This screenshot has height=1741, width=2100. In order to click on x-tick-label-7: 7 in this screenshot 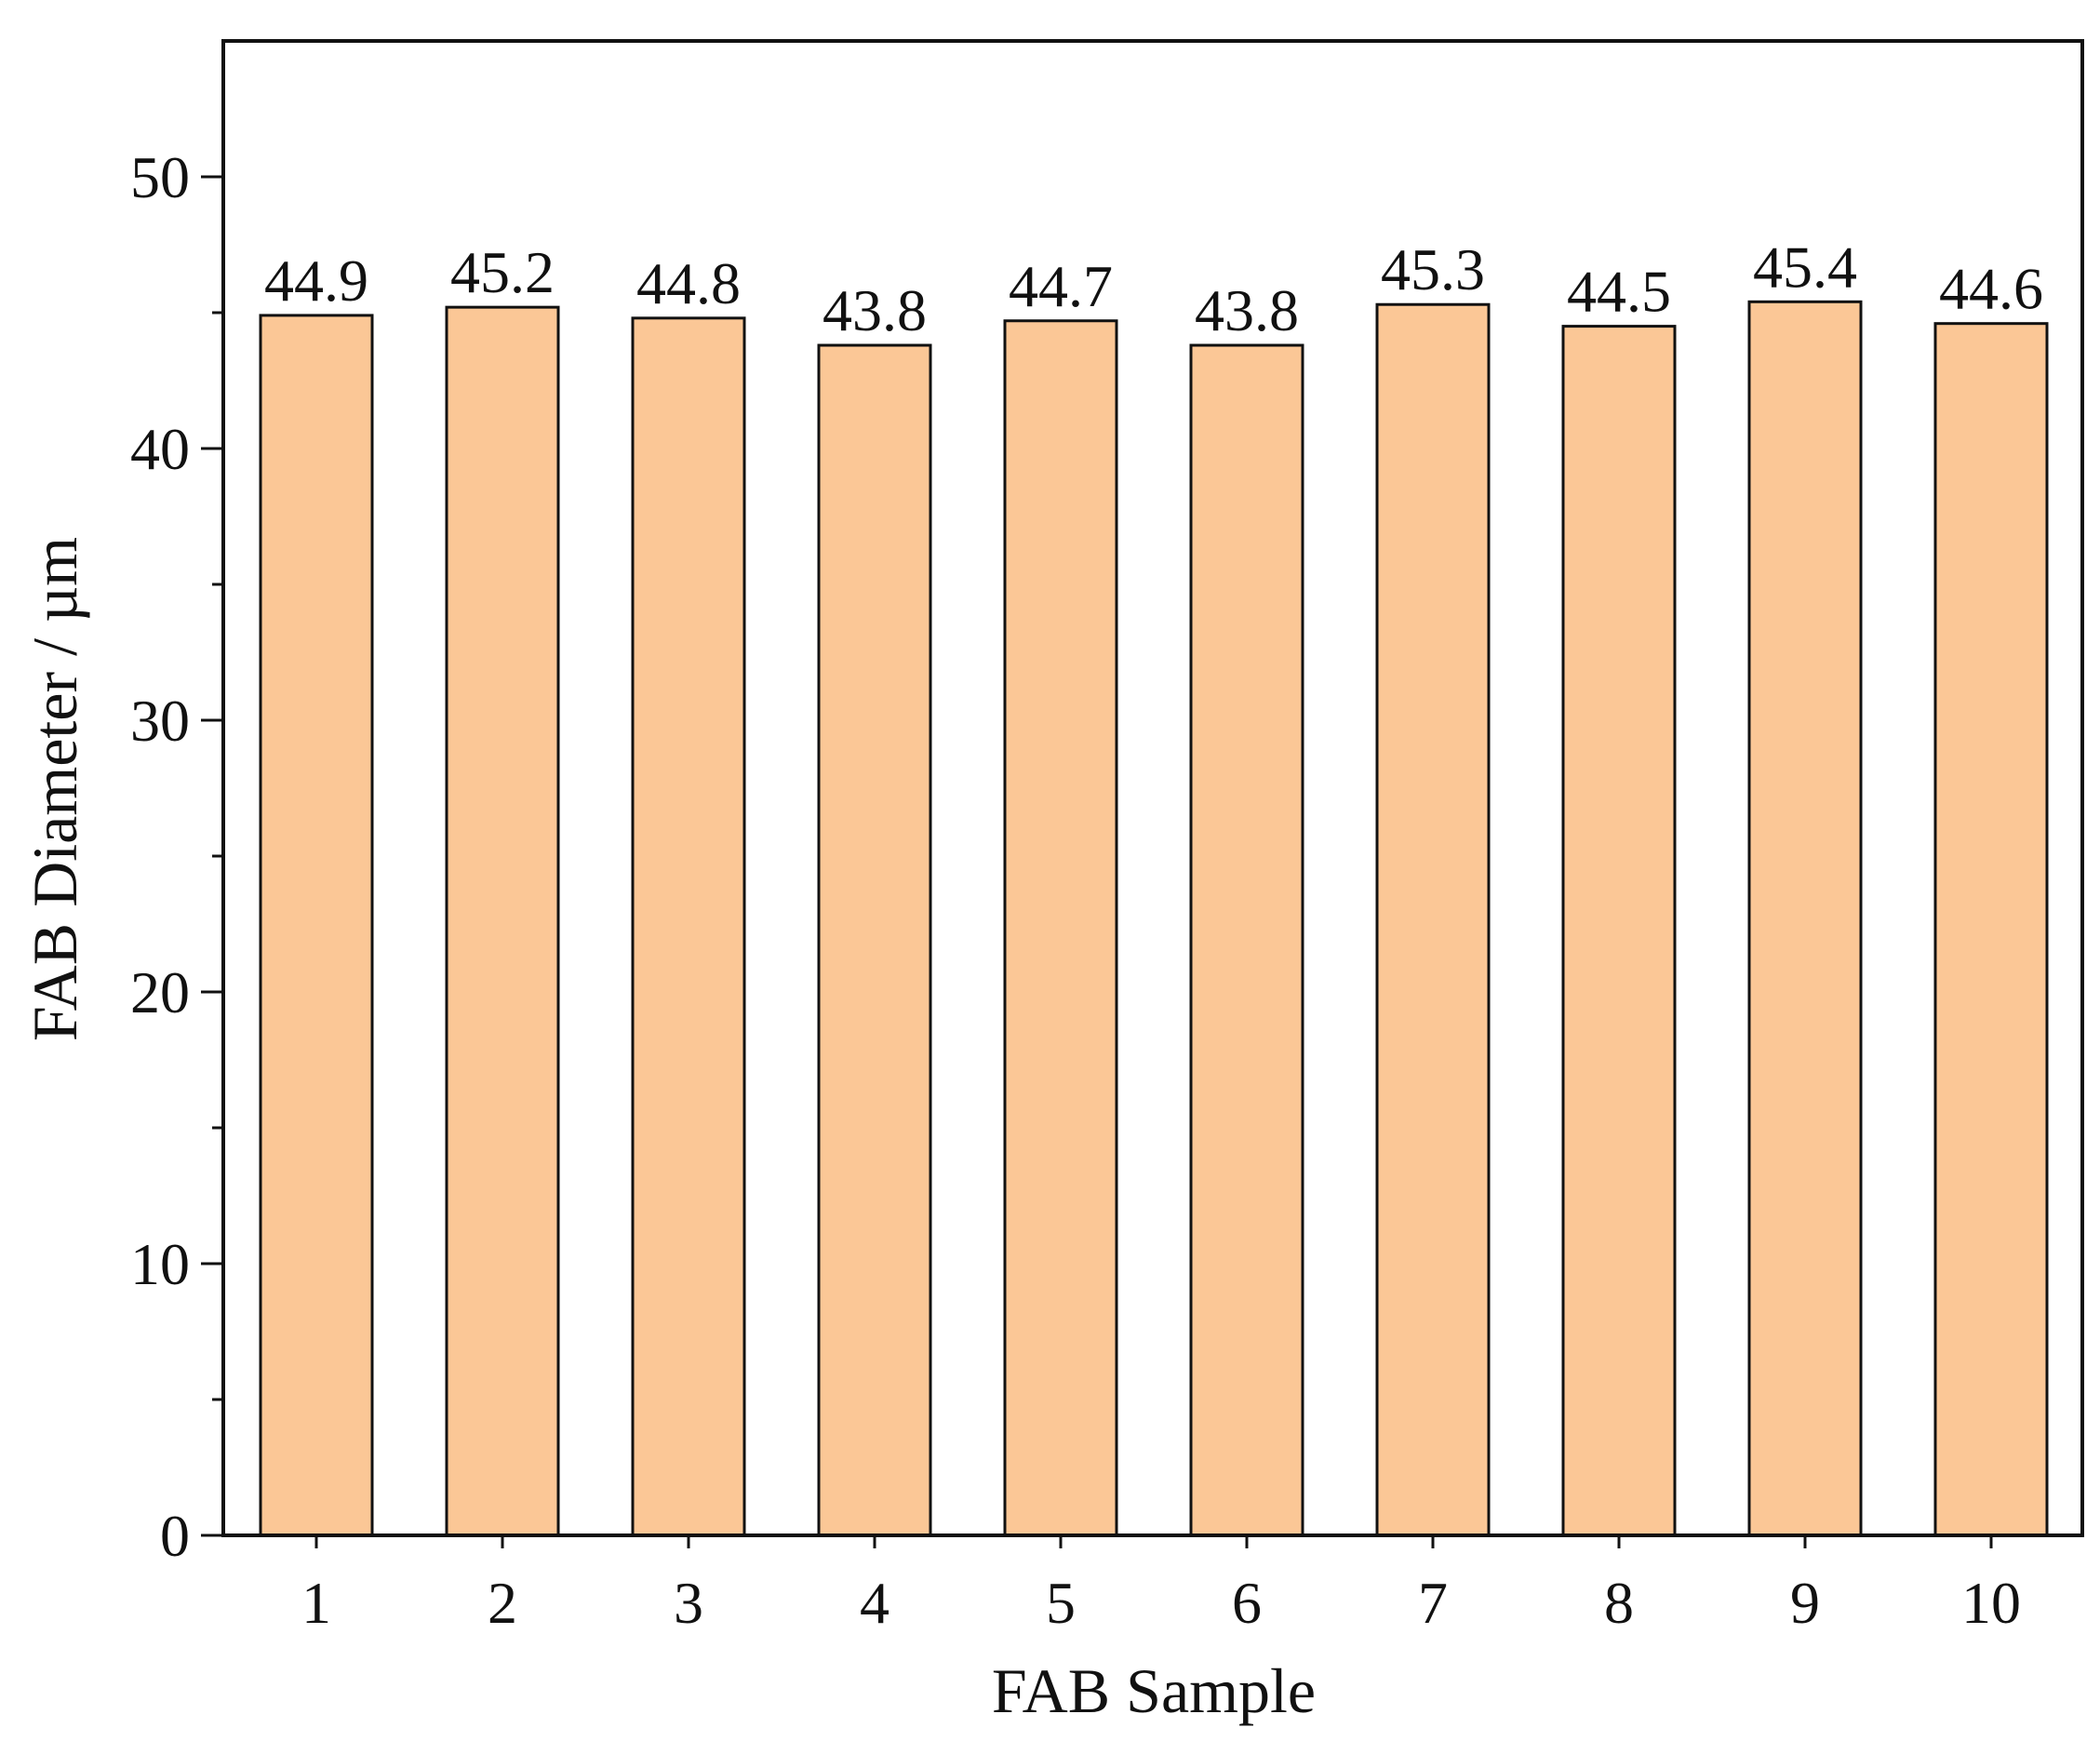, I will do `click(1433, 1603)`.